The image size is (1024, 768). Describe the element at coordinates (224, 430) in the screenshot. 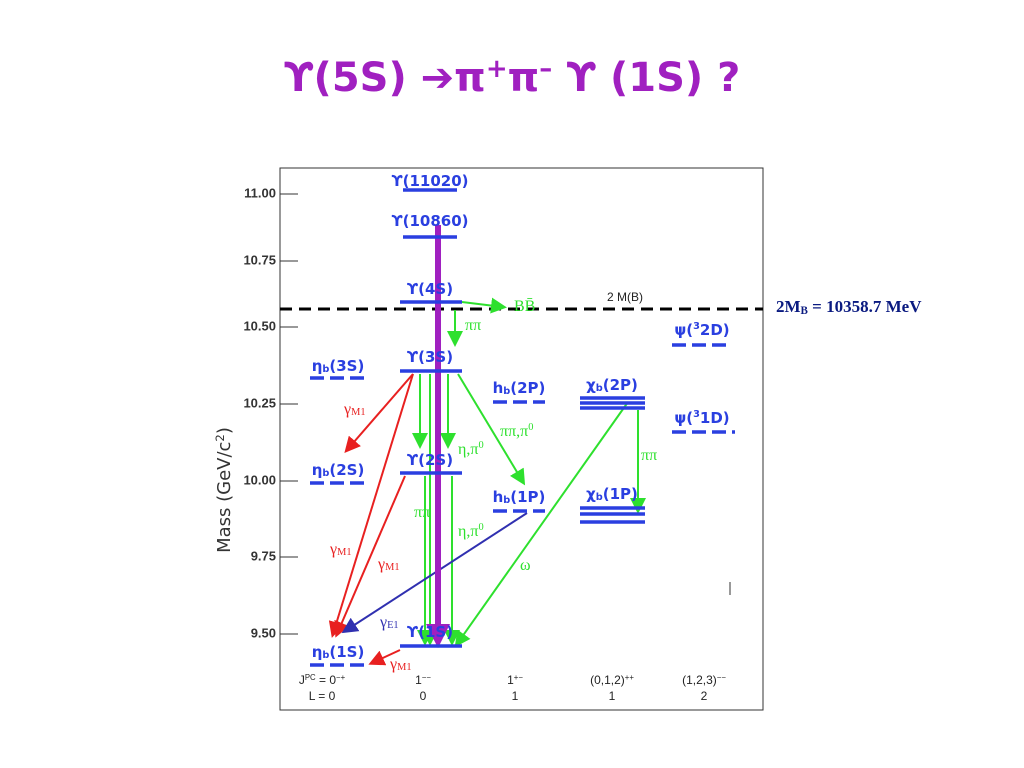

I see `y-axis-title-part: )` at that location.